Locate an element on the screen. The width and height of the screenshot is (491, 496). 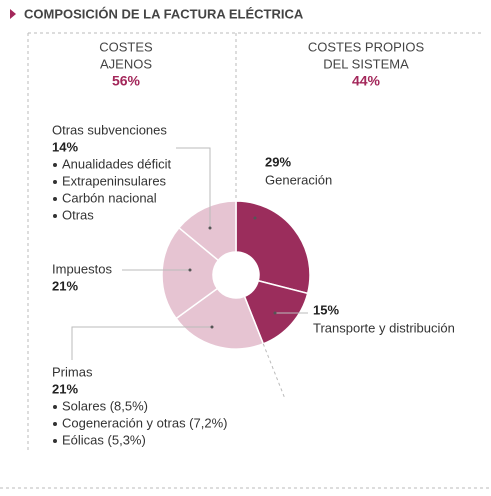
category-label: Impuestos is located at coordinates (82, 268).